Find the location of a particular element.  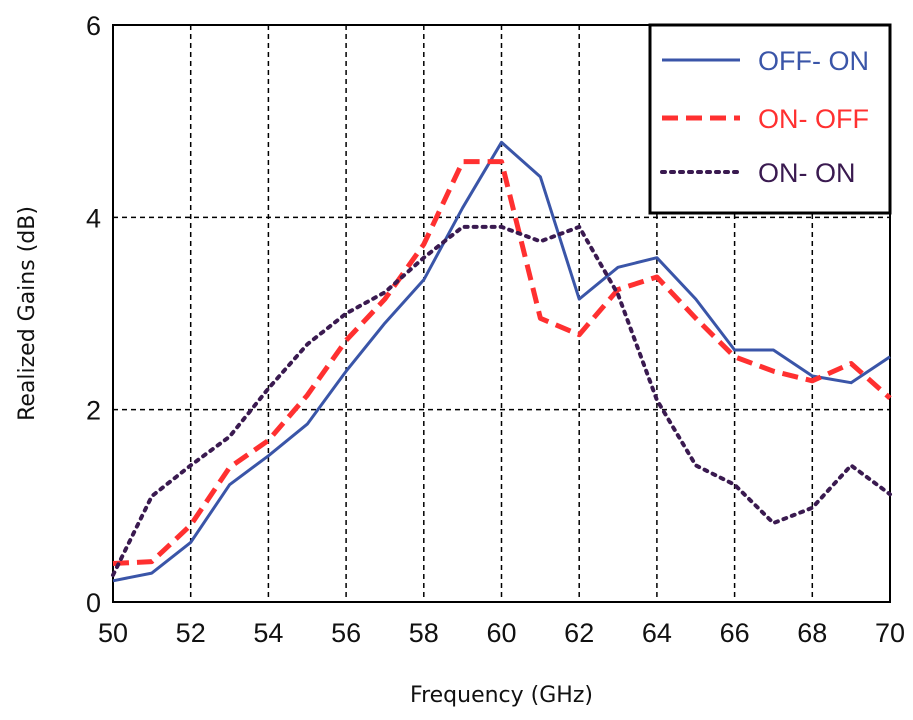

x-tick-label: 56 is located at coordinates (346, 633).